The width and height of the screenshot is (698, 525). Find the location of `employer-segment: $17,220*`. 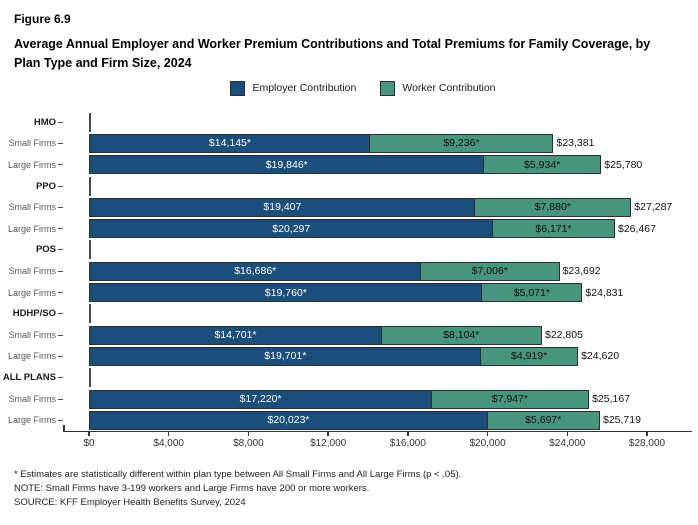

employer-segment: $17,220* is located at coordinates (261, 399).